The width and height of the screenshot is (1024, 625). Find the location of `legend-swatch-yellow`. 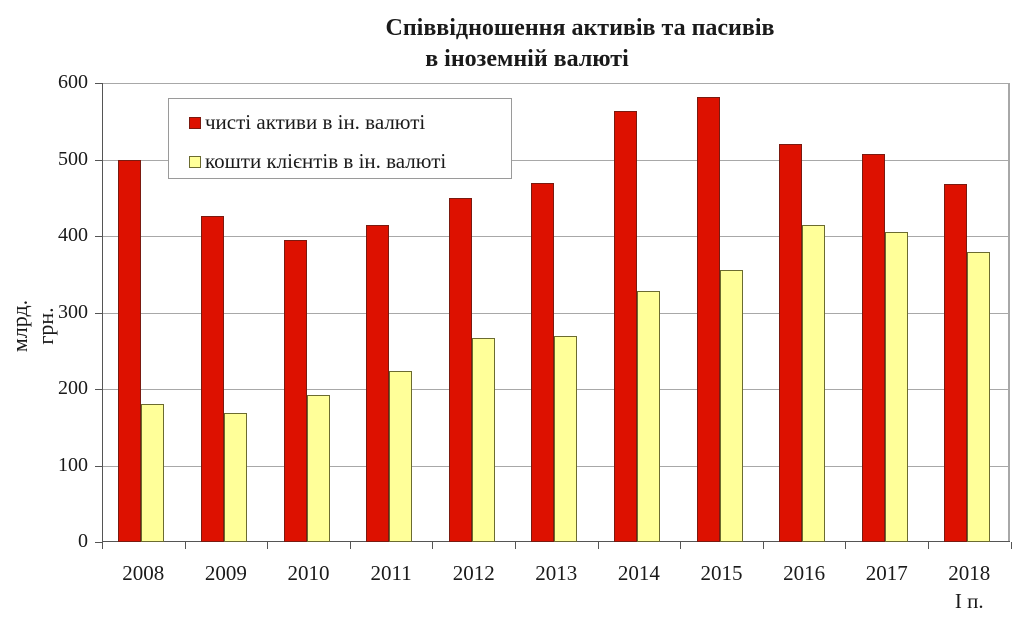

legend-swatch-yellow is located at coordinates (195, 162).